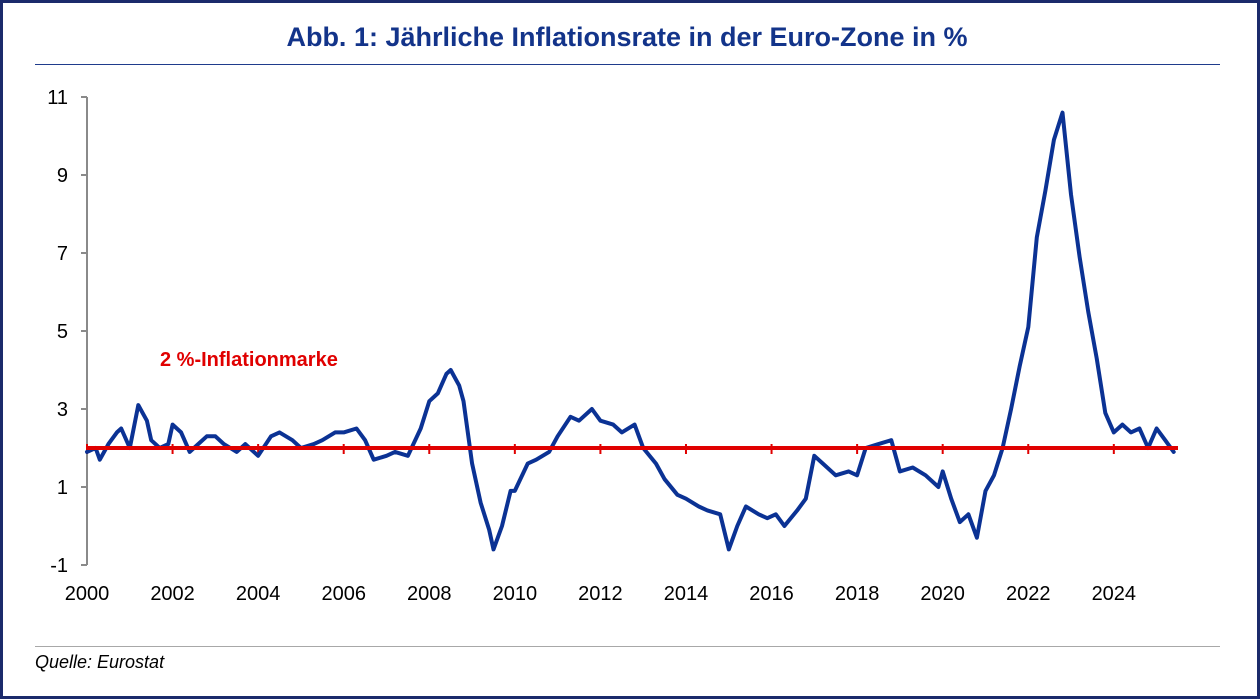 This screenshot has height=699, width=1260. I want to click on y-tick-label--1: -1, so click(59, 566).